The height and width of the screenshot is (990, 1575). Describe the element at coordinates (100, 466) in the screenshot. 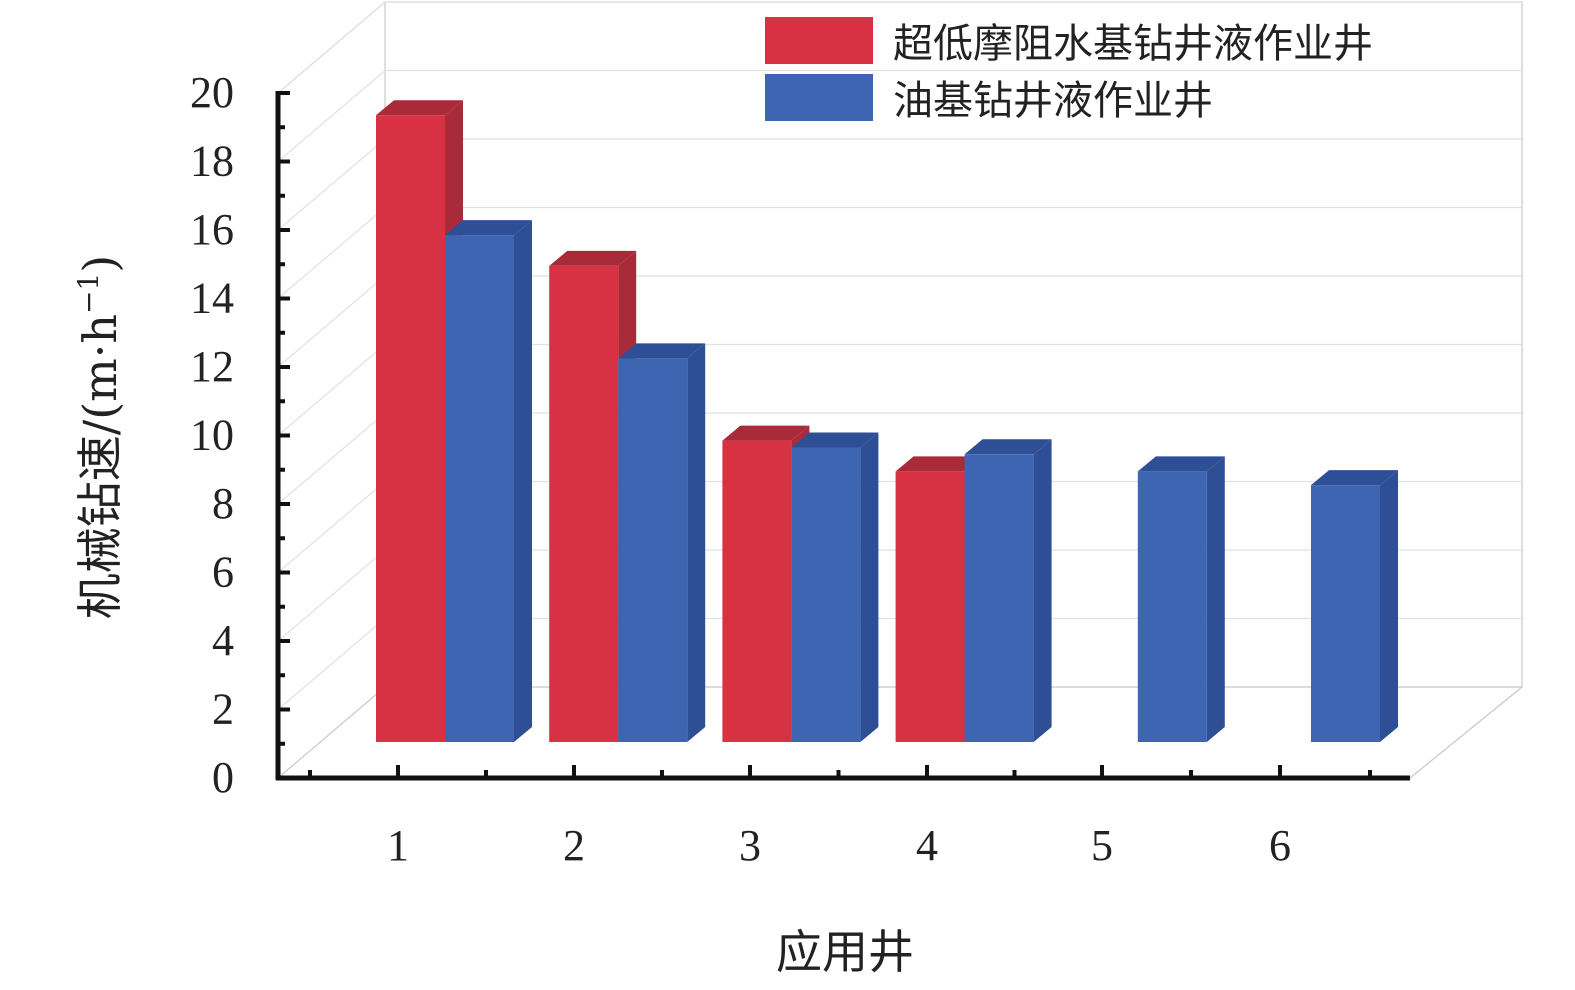

I see `y-axis-title-main: 机械钻速/(m·h` at that location.